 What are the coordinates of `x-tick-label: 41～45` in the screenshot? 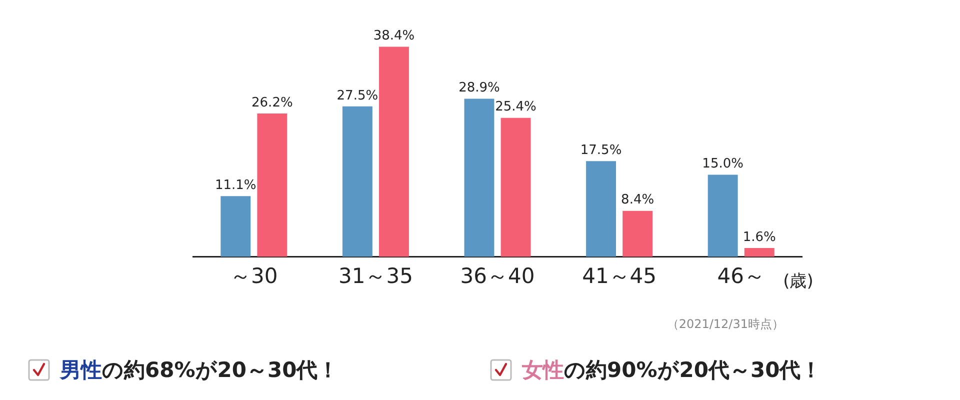 It's located at (619, 276).